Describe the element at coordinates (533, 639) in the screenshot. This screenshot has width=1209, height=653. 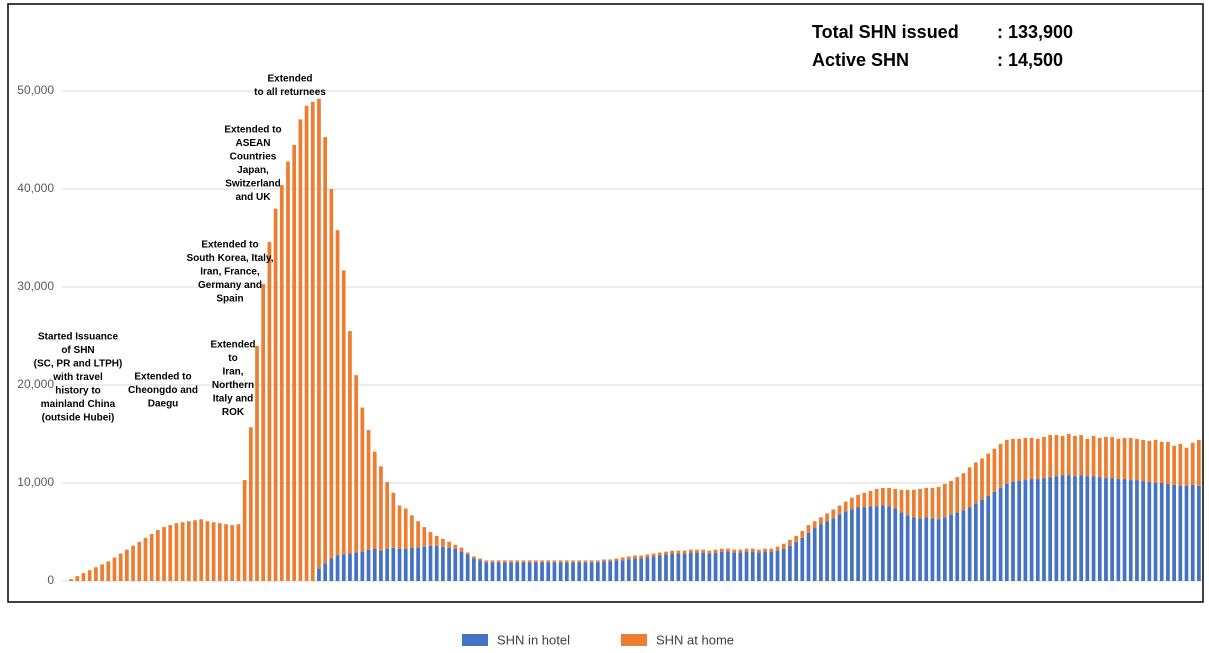
I see `legend-label: SHN in hotel` at that location.